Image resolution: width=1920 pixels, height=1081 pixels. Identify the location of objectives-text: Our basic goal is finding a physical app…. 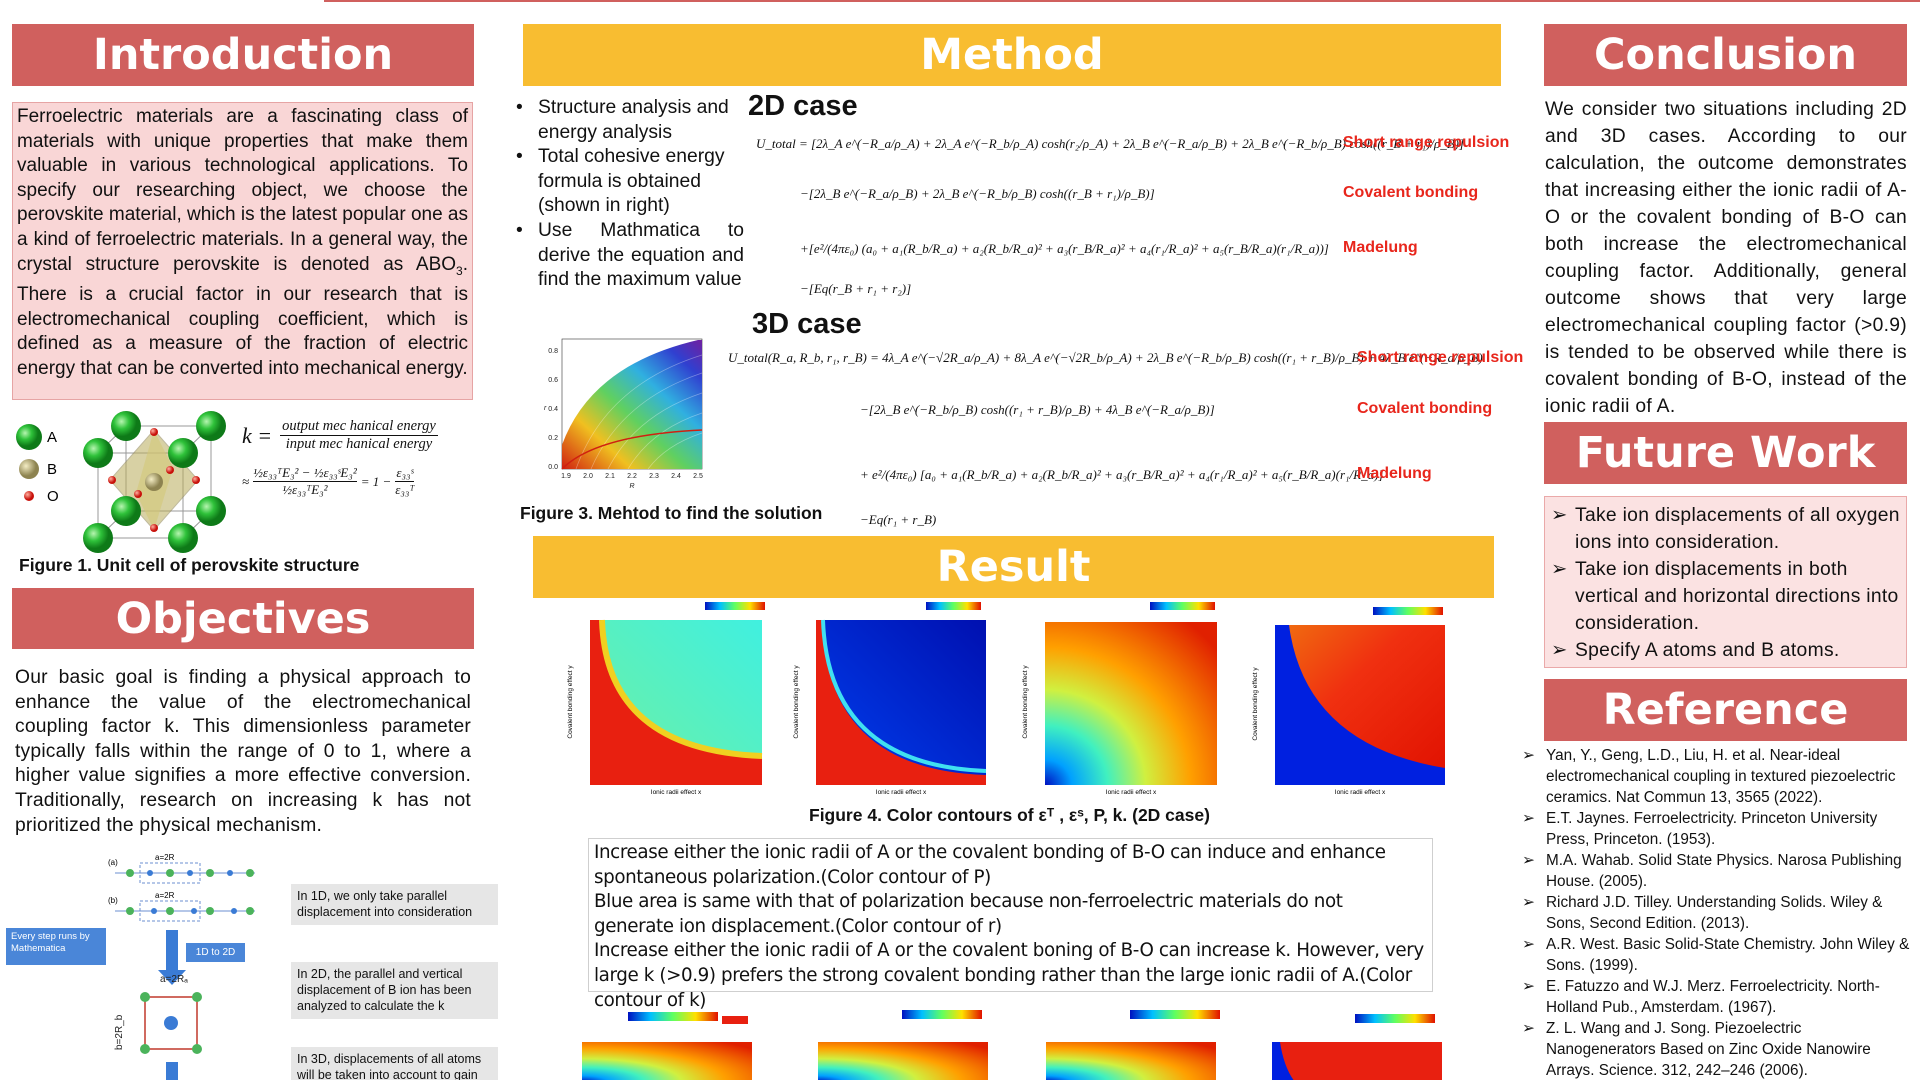
(243, 751).